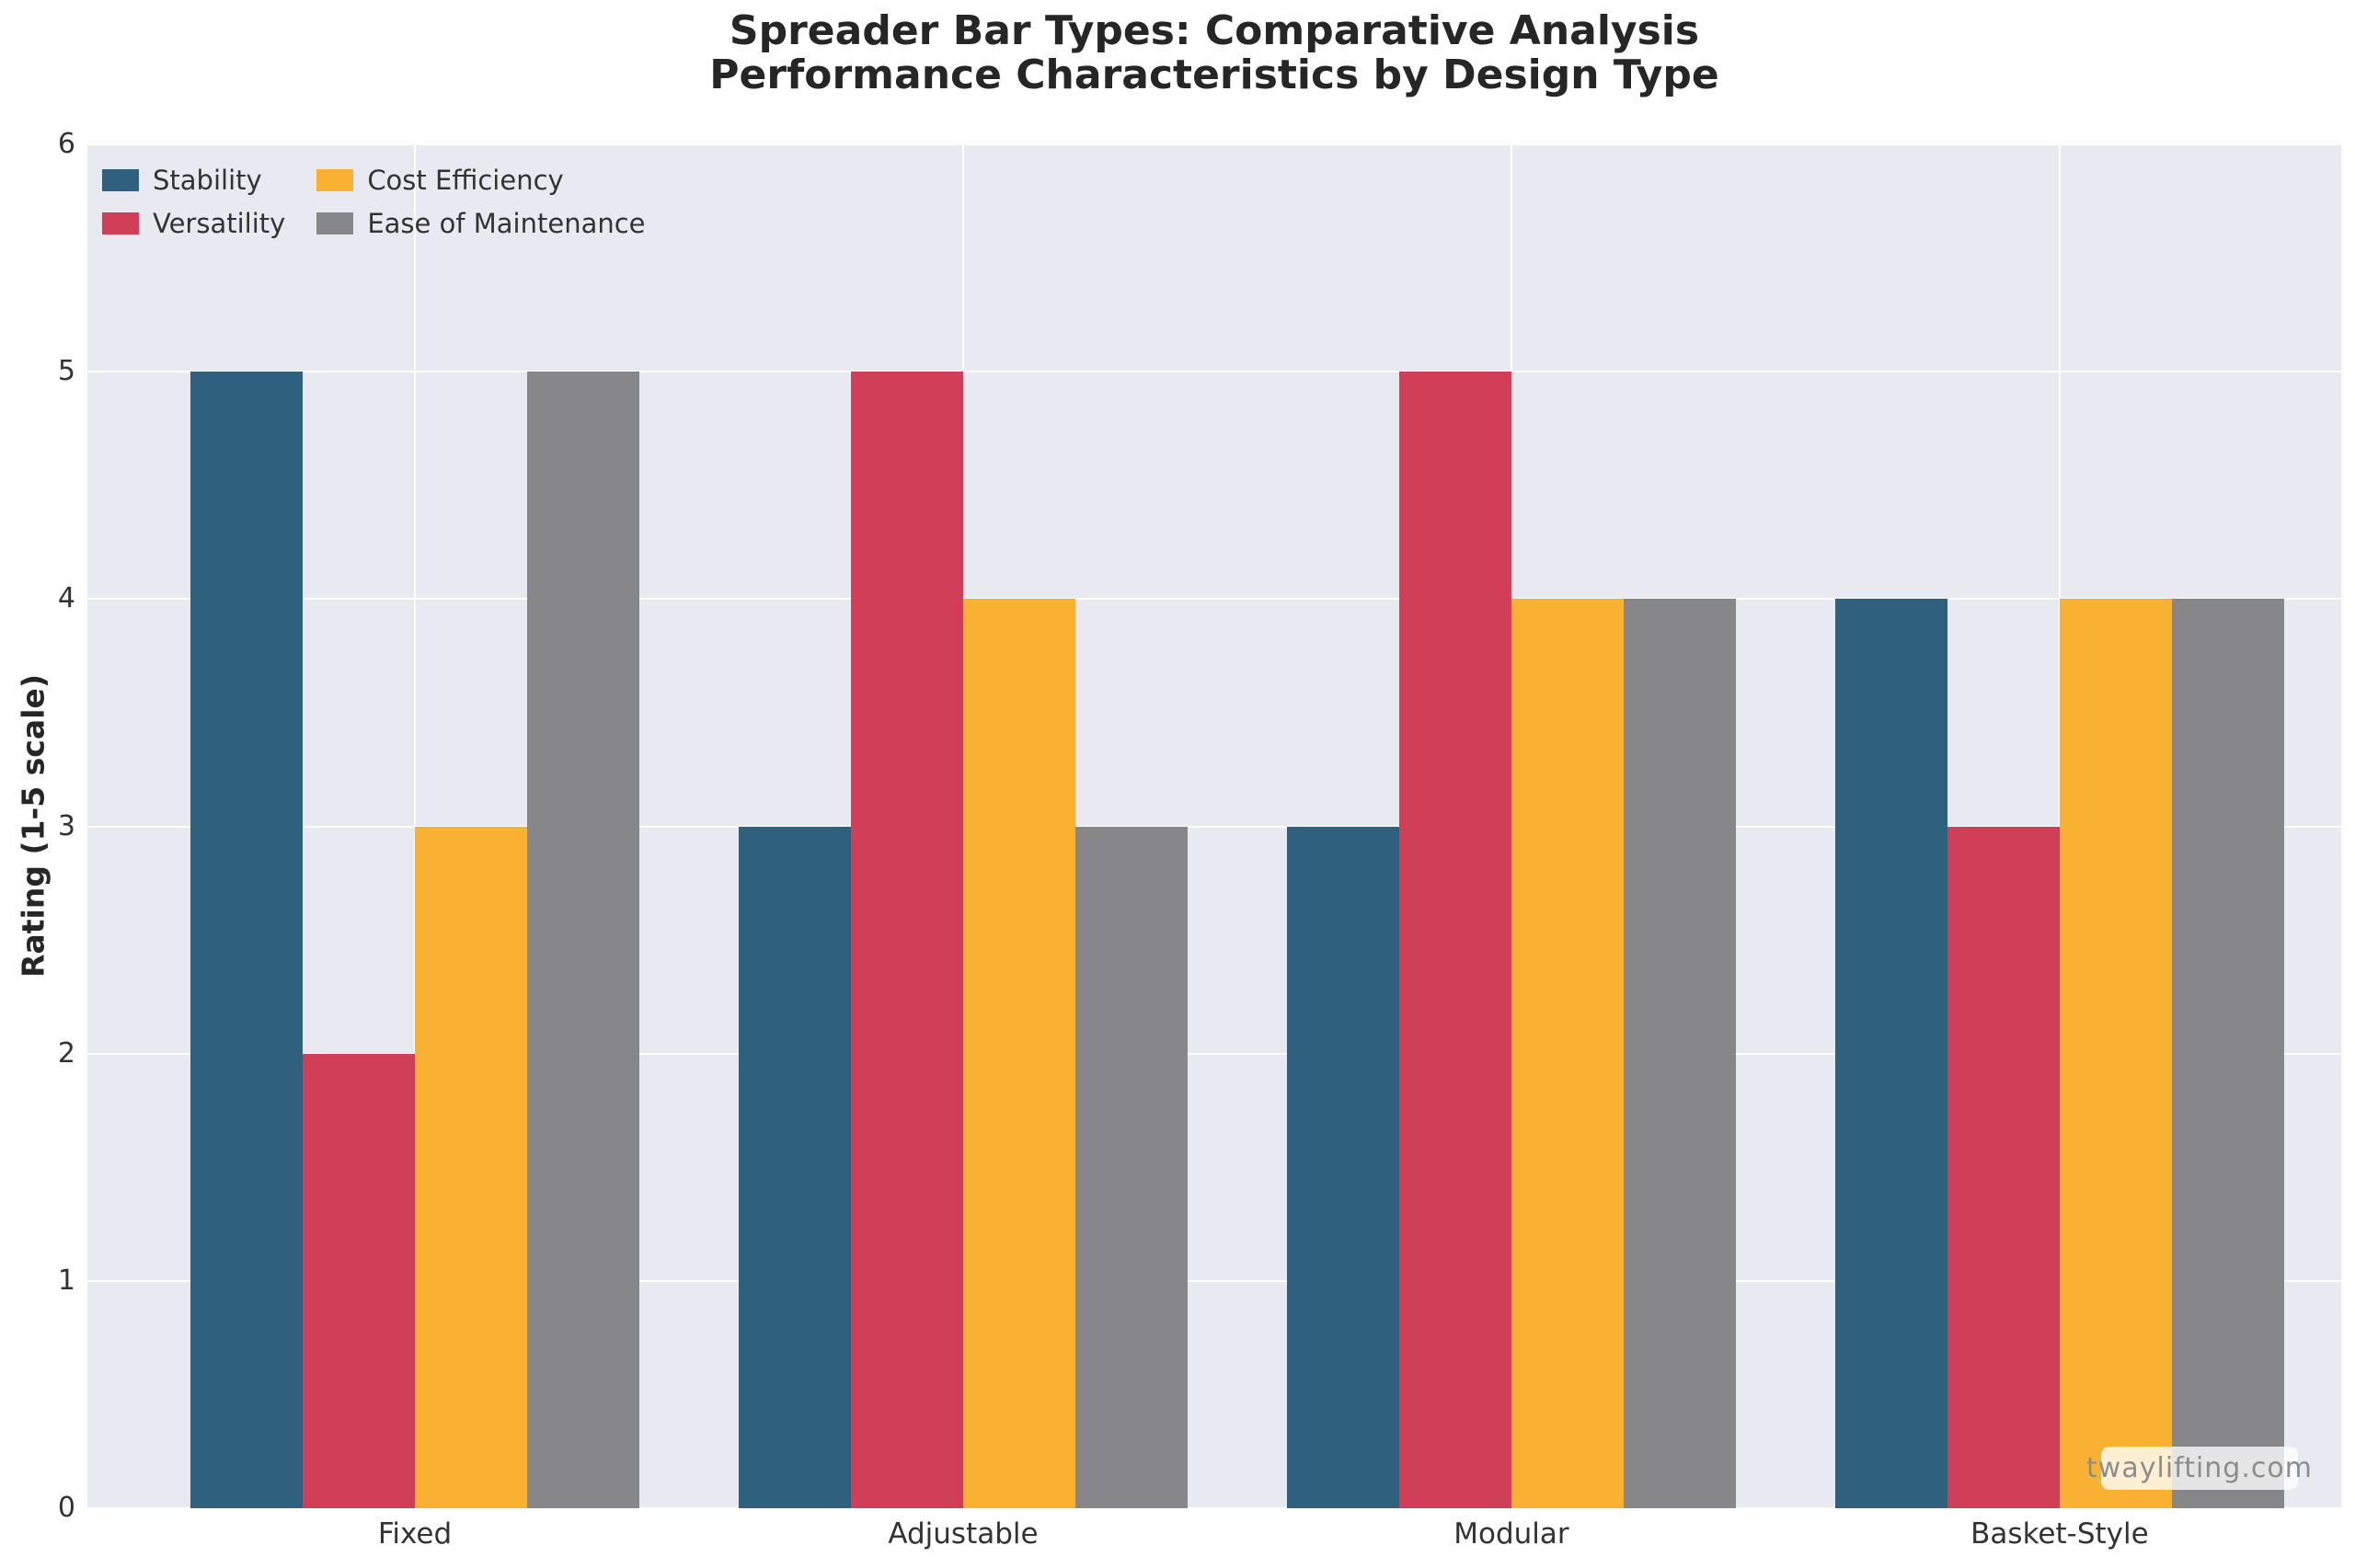  What do you see at coordinates (66, 144) in the screenshot?
I see `y-tick-label: 6` at bounding box center [66, 144].